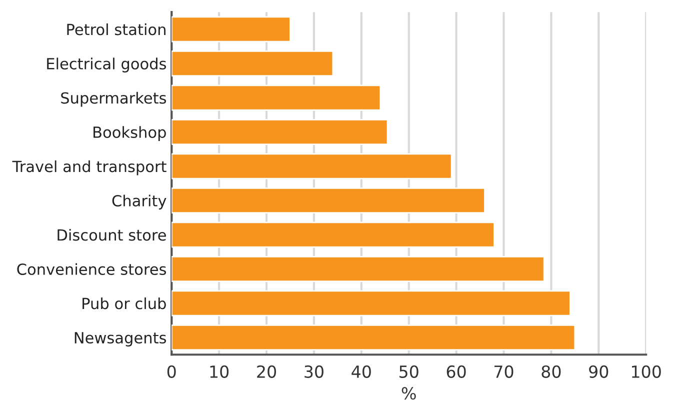  Describe the element at coordinates (361, 371) in the screenshot. I see `x-tick-label: 40` at that location.